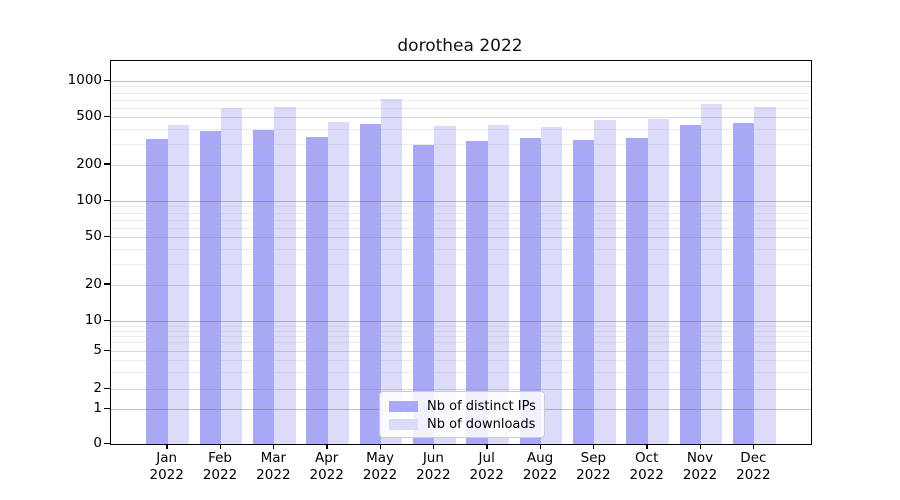 The height and width of the screenshot is (500, 900). I want to click on y-tick-label: 5, so click(97, 350).